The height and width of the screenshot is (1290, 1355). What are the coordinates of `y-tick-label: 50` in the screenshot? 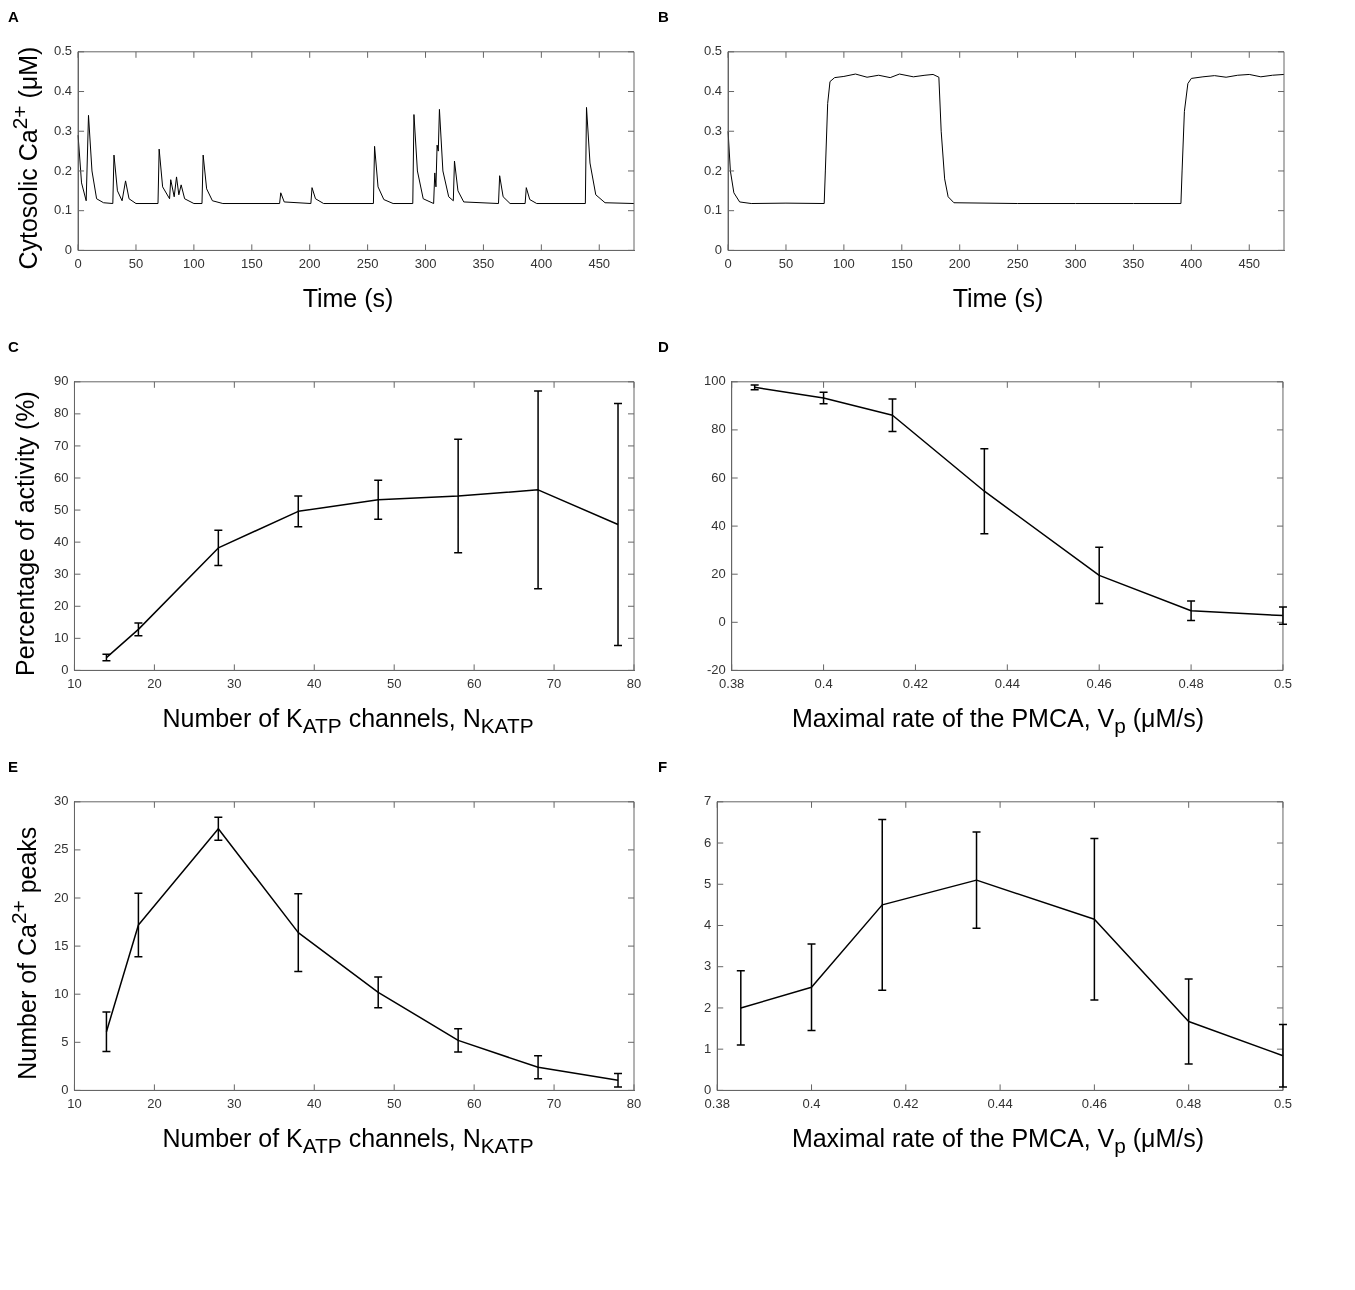 It's located at (61, 509).